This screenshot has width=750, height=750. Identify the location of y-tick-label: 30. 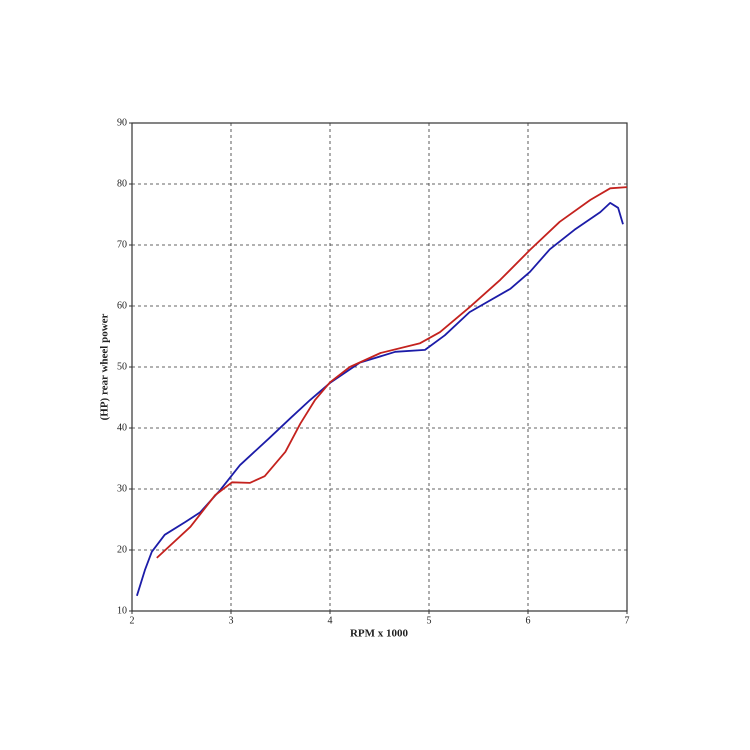
(122, 488).